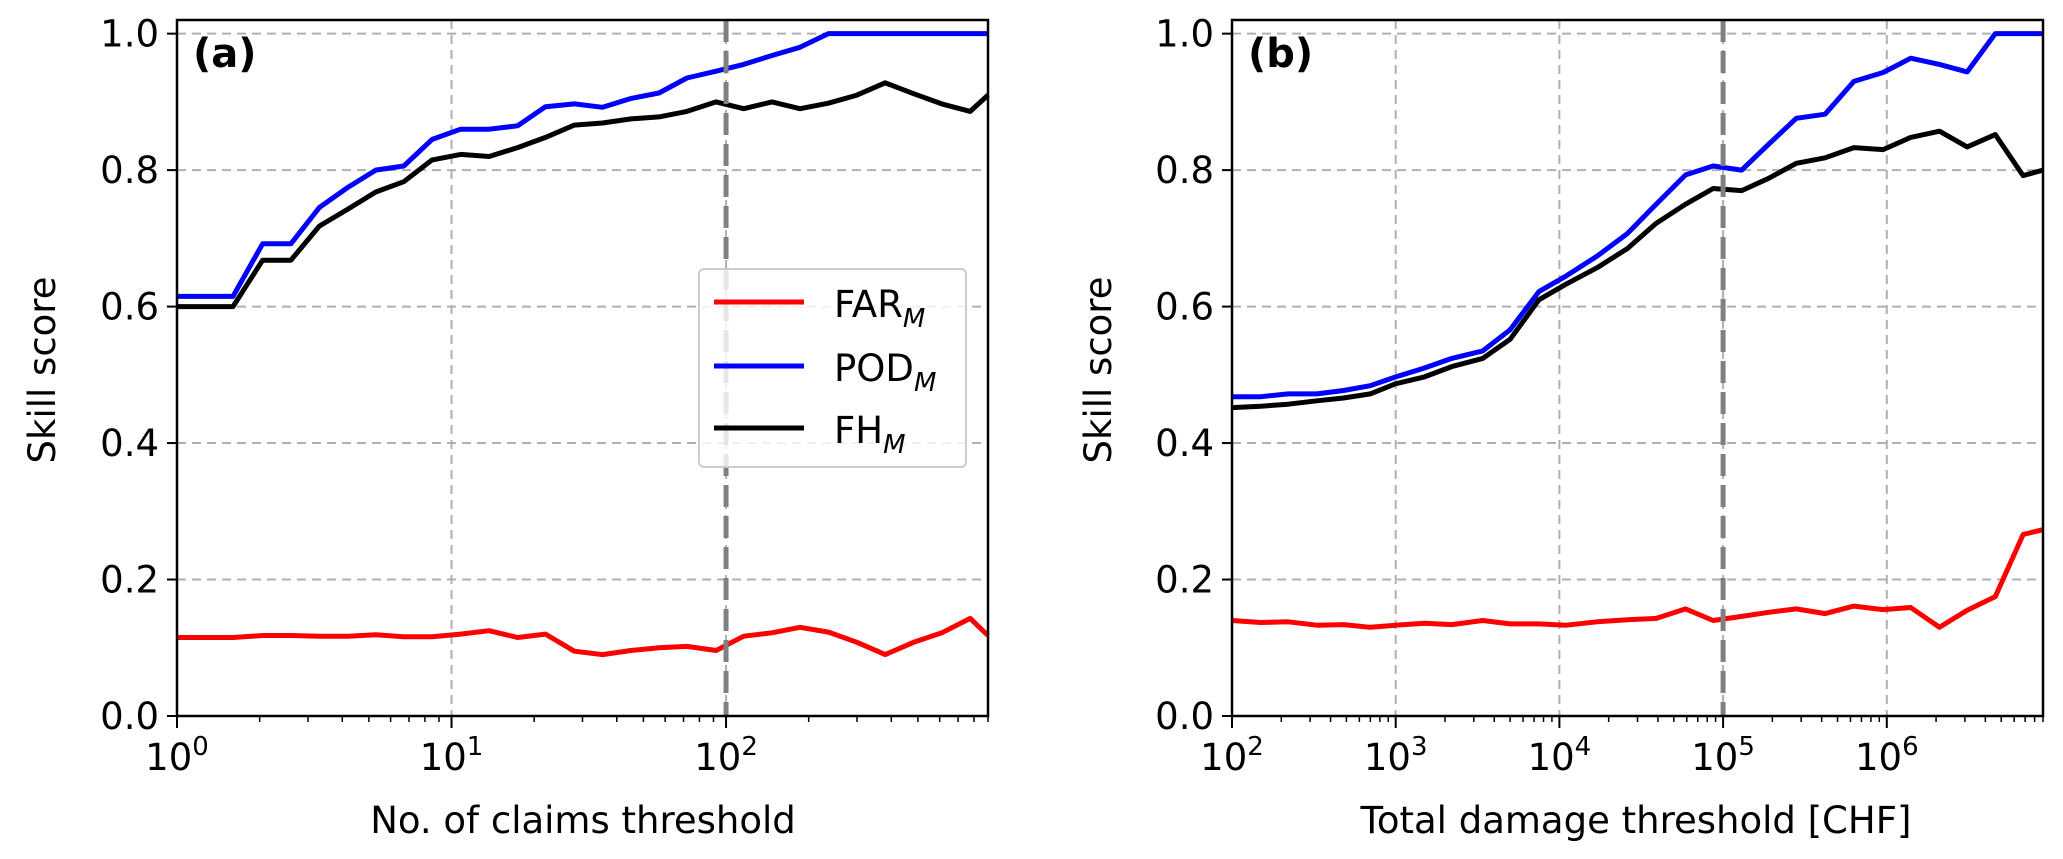 Image resolution: width=2063 pixels, height=859 pixels. What do you see at coordinates (1396, 755) in the screenshot?
I see `panel-b-x-tick-label: 10³` at bounding box center [1396, 755].